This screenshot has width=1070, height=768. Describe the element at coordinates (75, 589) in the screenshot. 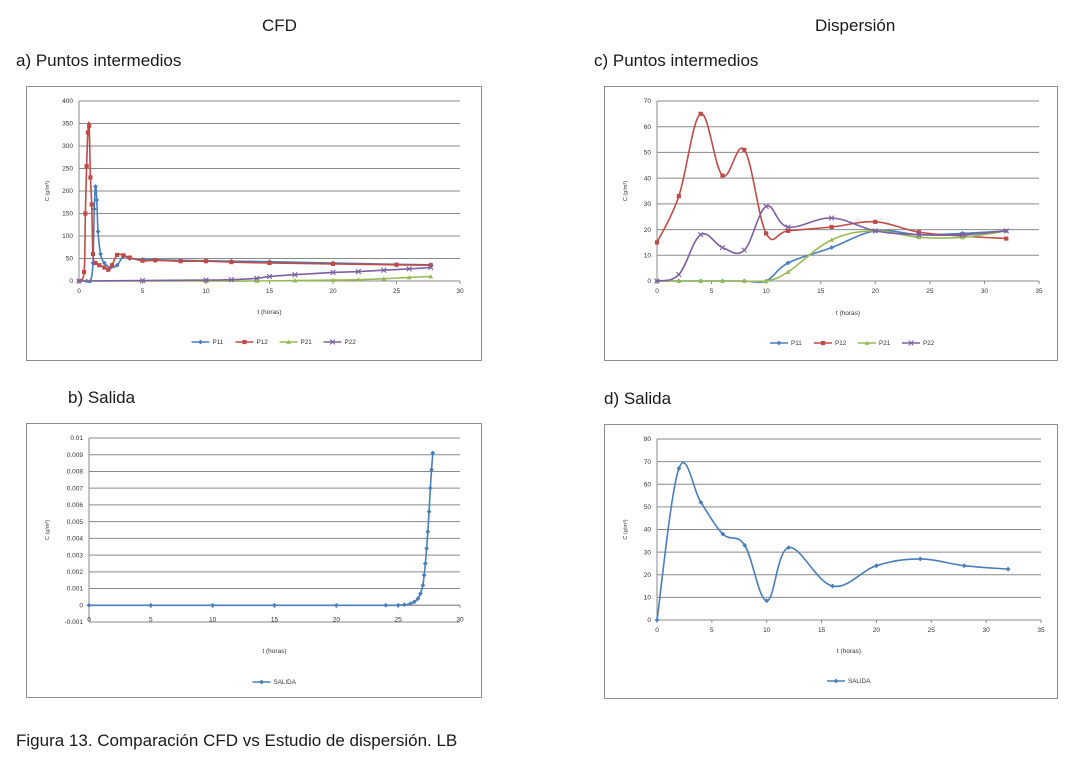

I see `y-tick-label: 0.001` at that location.